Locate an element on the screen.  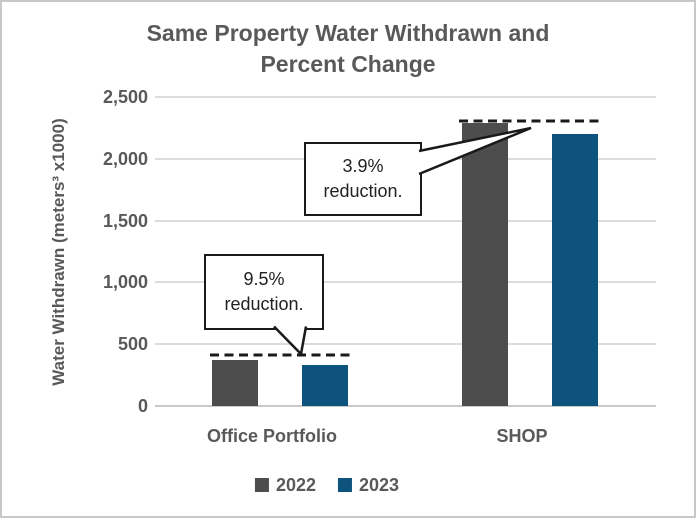
y-tick-0: 0 is located at coordinates (142, 406).